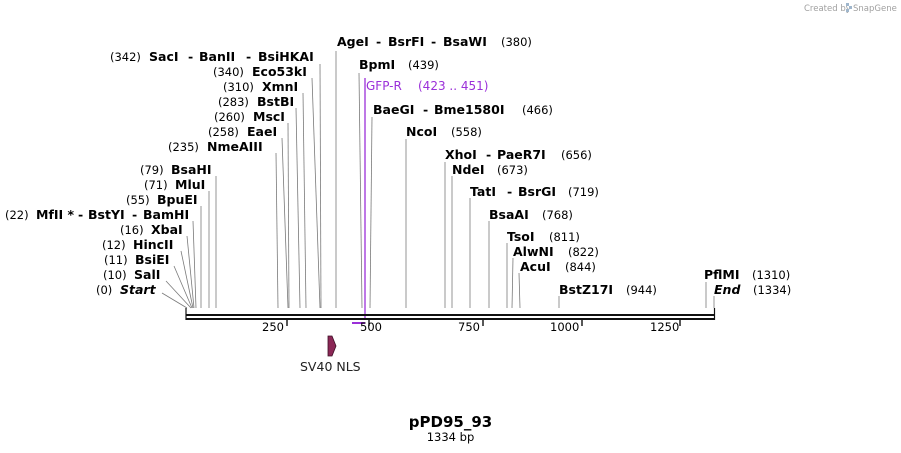 This screenshot has height=453, width=901. I want to click on end-label: End, so click(727, 289).